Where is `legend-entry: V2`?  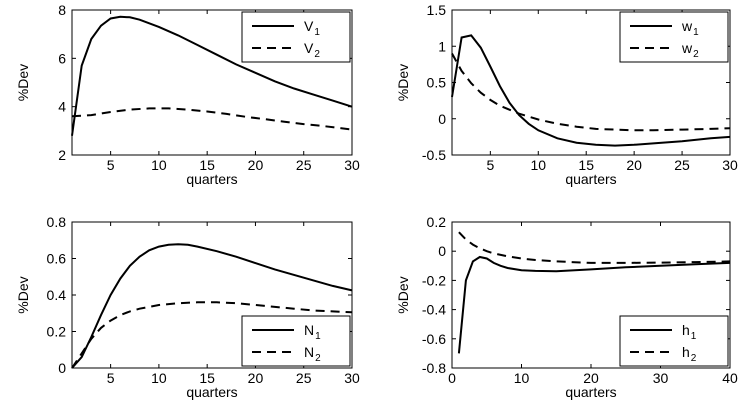
legend-entry: V2 is located at coordinates (312, 50).